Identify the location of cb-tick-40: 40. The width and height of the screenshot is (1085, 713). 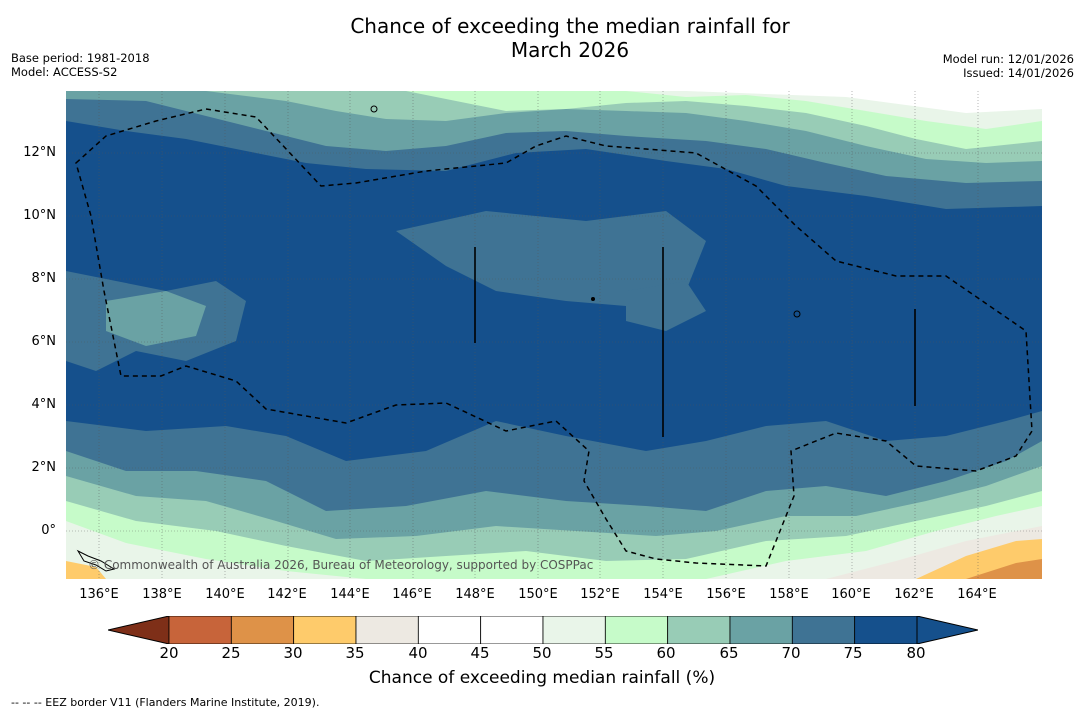
(418, 653).